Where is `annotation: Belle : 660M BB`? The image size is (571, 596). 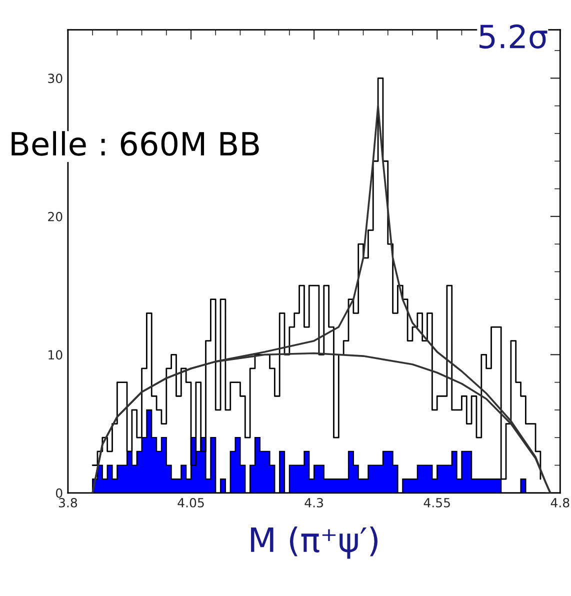 annotation: Belle : 660M BB is located at coordinates (135, 143).